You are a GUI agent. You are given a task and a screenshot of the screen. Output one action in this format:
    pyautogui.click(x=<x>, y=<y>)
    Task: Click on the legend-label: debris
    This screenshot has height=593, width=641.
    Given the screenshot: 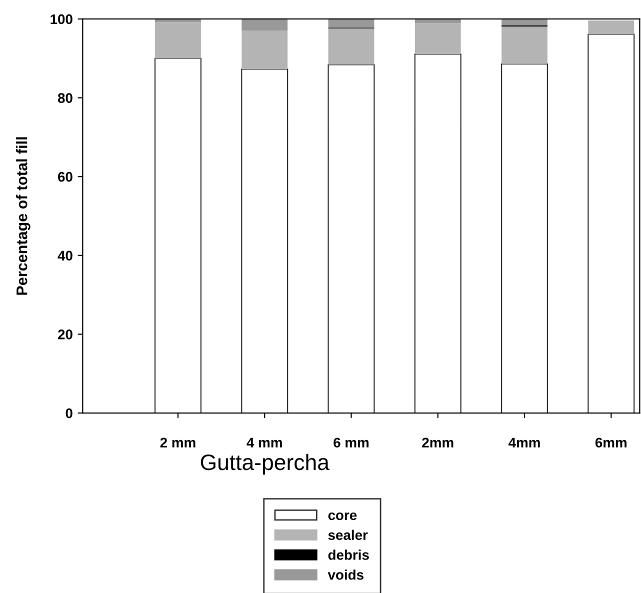 What is the action you would take?
    pyautogui.click(x=348, y=555)
    